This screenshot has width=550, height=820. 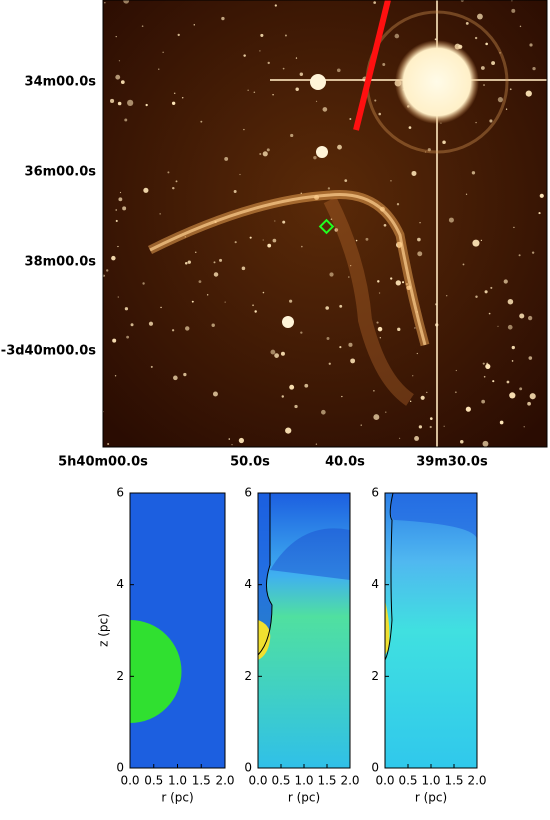 I want to click on ra-tick-label: 39m30.0s, so click(x=452, y=462).